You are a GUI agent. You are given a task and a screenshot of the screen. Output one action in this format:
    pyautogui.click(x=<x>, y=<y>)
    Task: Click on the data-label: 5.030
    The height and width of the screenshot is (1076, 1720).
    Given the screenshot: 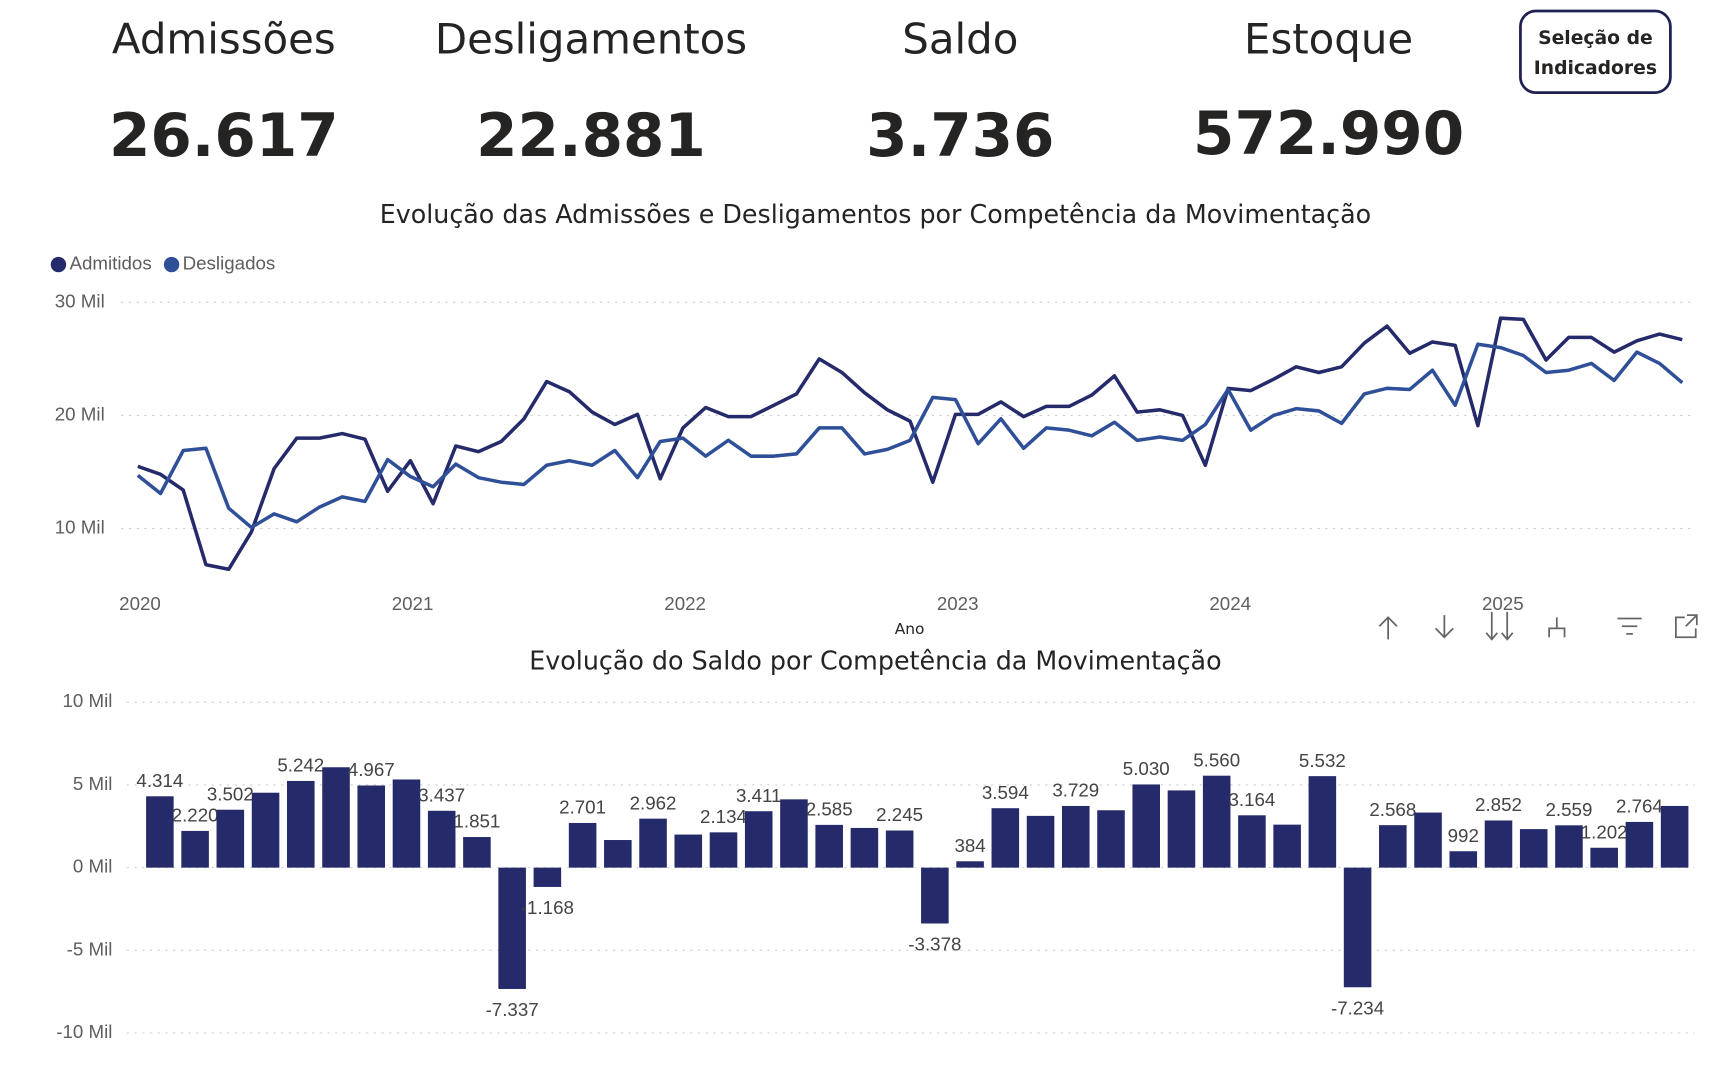 What is the action you would take?
    pyautogui.click(x=1146, y=768)
    